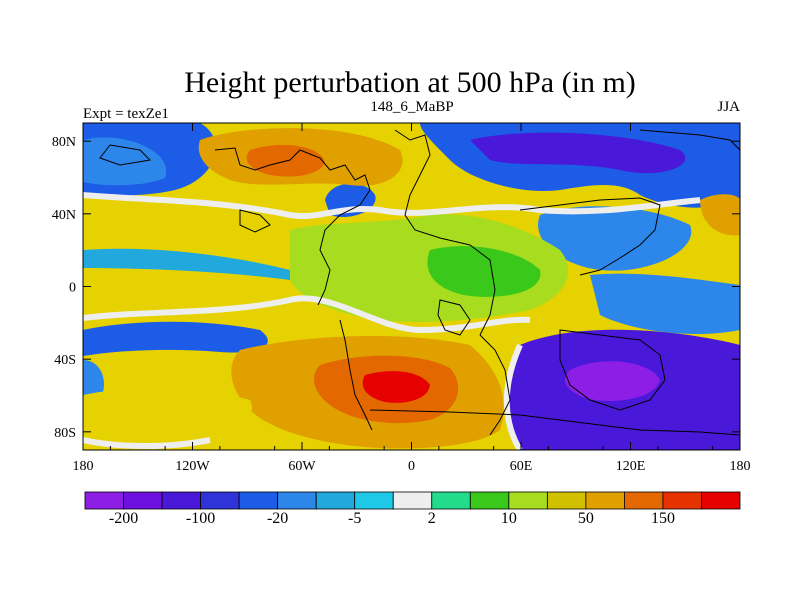 The image size is (800, 600). Describe the element at coordinates (509, 518) in the screenshot. I see `colorbar-label: 10` at that location.